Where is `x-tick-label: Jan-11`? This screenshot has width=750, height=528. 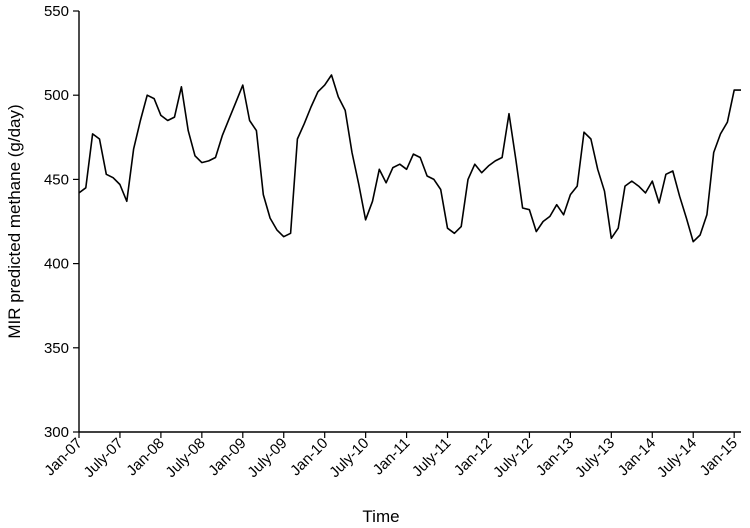 x-tick-label: Jan-11 is located at coordinates (392, 457).